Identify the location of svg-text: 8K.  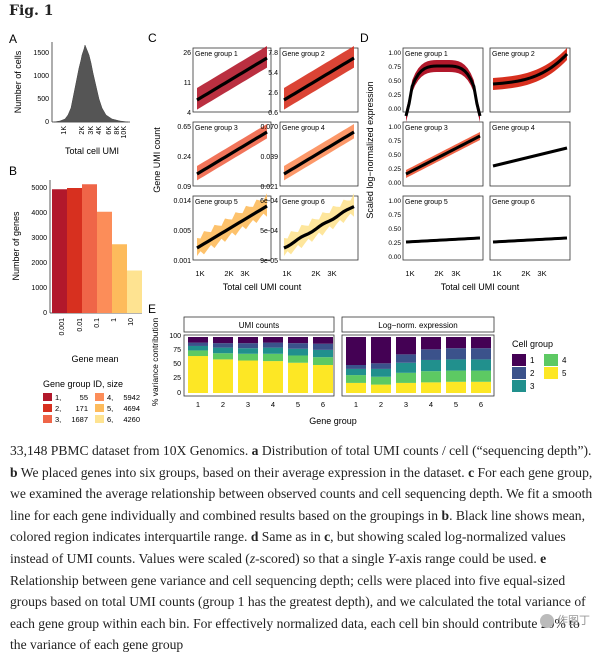
(117, 130).